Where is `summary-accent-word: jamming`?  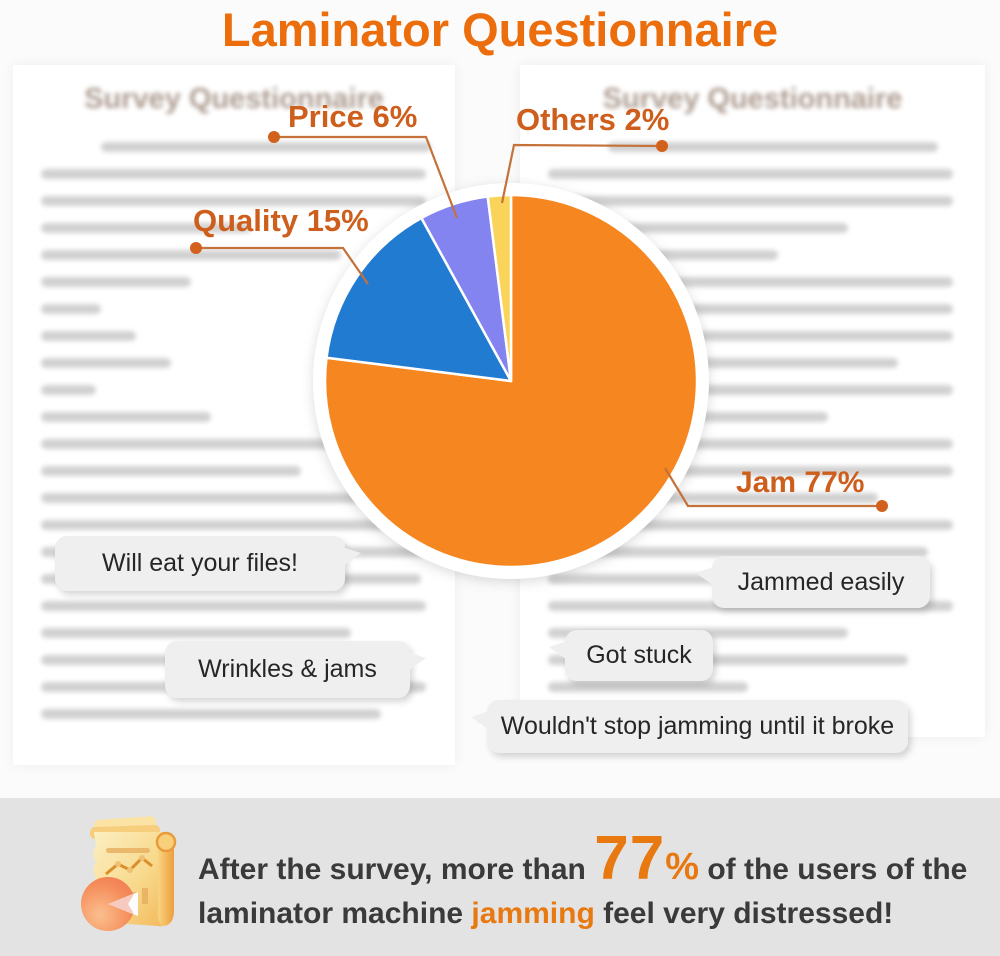
summary-accent-word: jamming is located at coordinates (533, 913).